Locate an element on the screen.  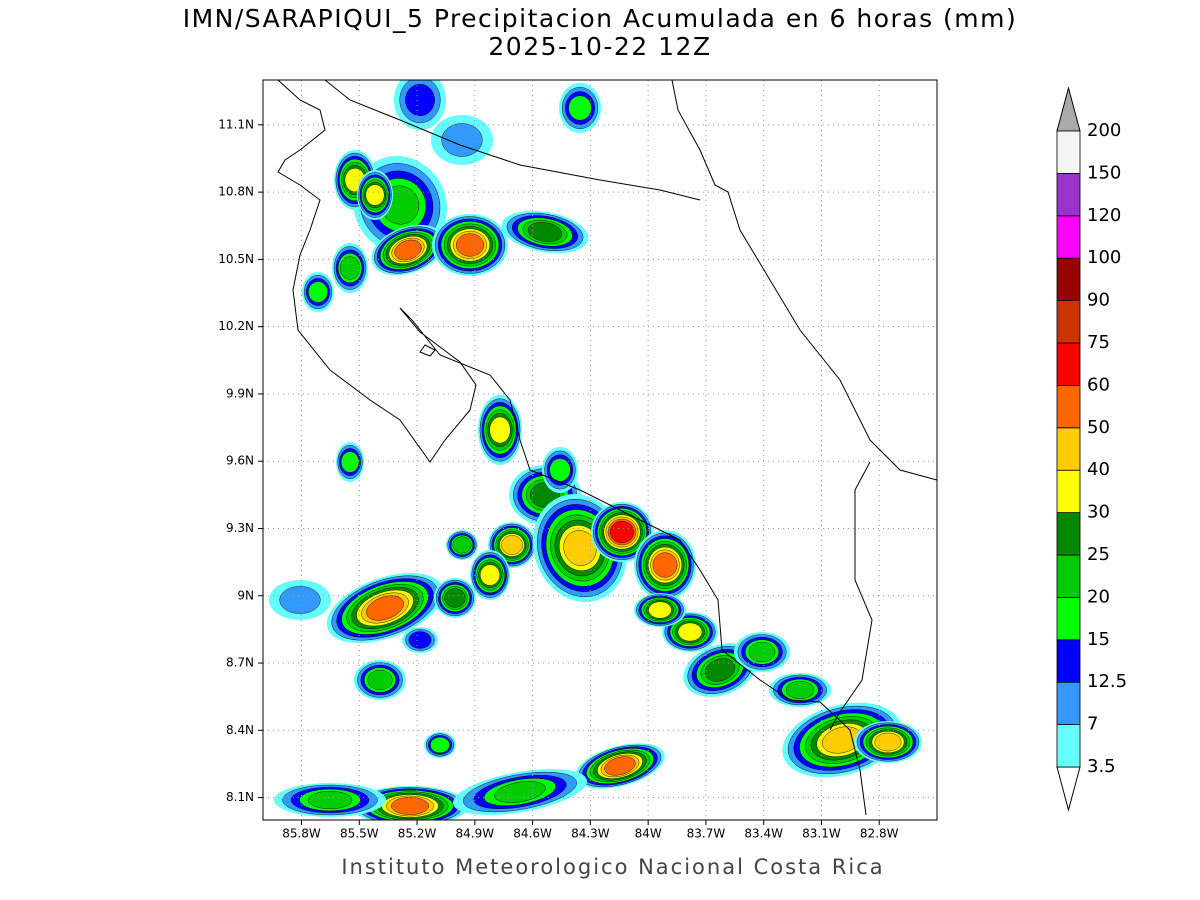
lat-tick-label: 8.4N is located at coordinates (240, 730).